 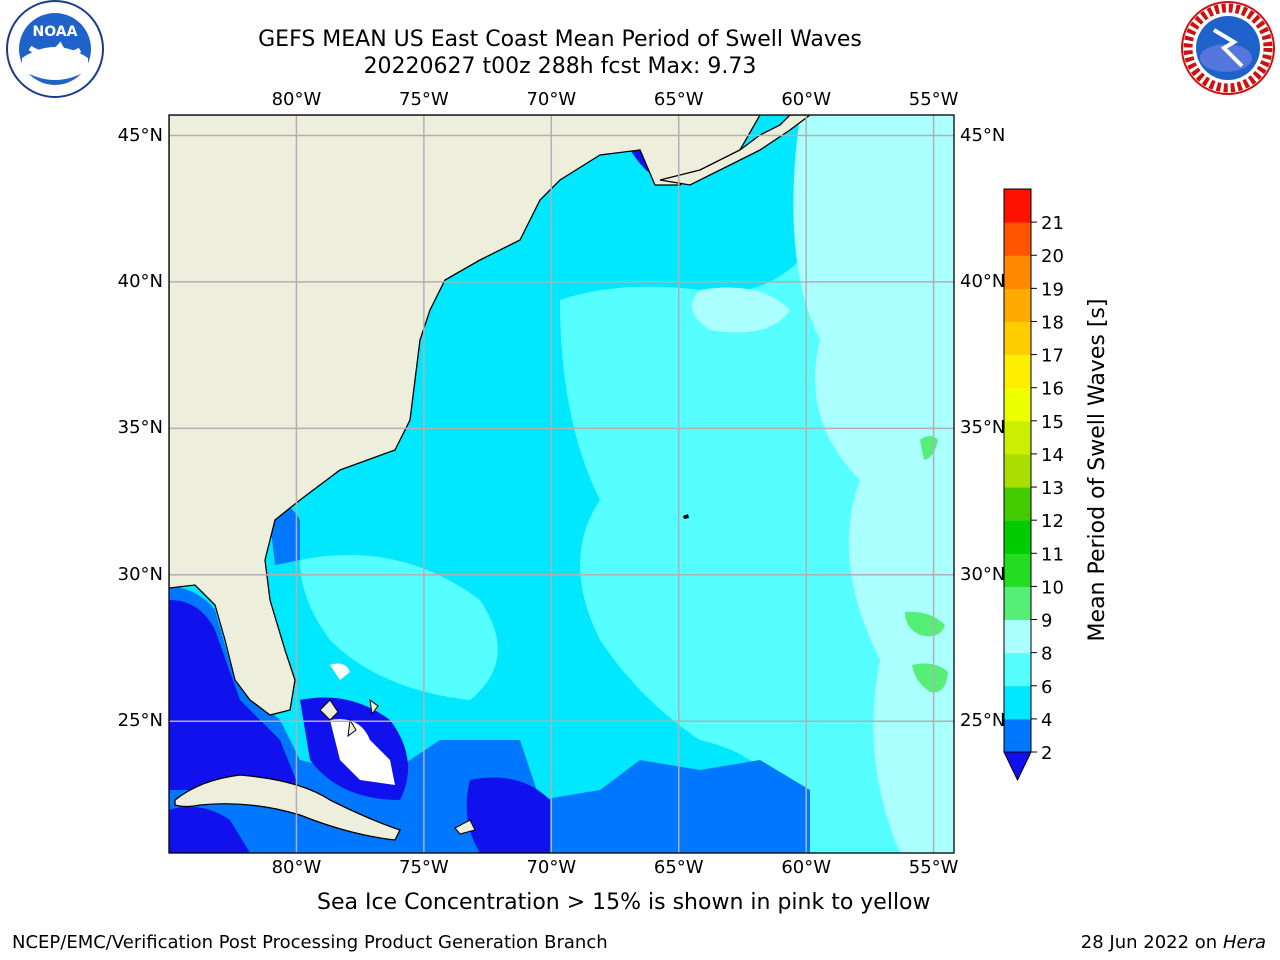 I want to click on lon-tick-label-bottom: 55°W, so click(x=933, y=867).